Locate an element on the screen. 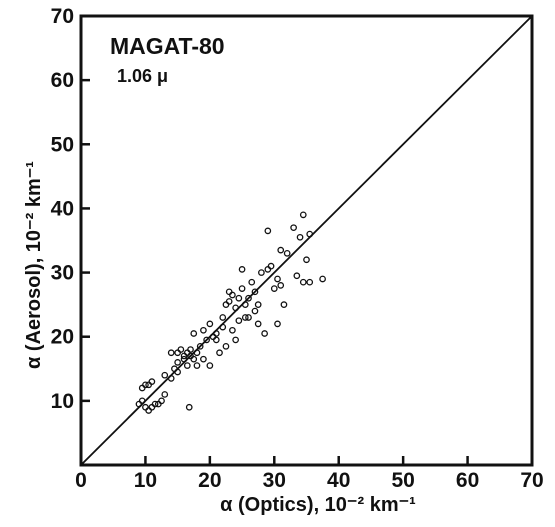  x-tick-label: 20 is located at coordinates (209, 480).